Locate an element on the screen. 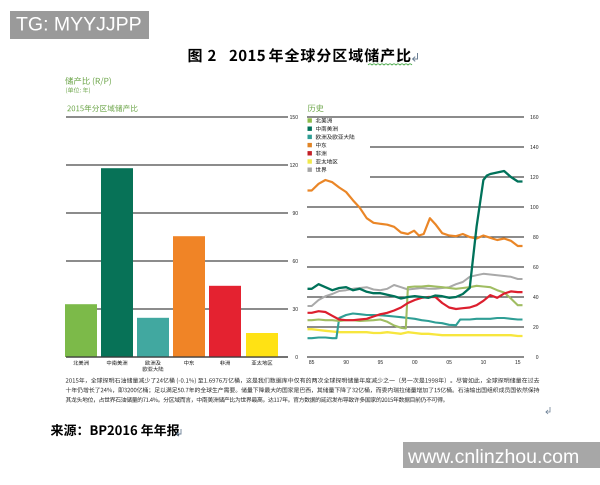 This screenshot has width=600, height=485. svg-text: 85 is located at coordinates (312, 363).